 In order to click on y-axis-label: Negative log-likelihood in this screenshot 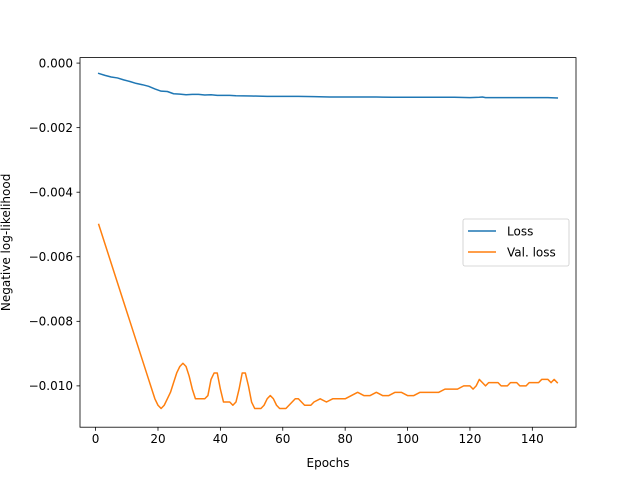, I will do `click(6, 242)`.